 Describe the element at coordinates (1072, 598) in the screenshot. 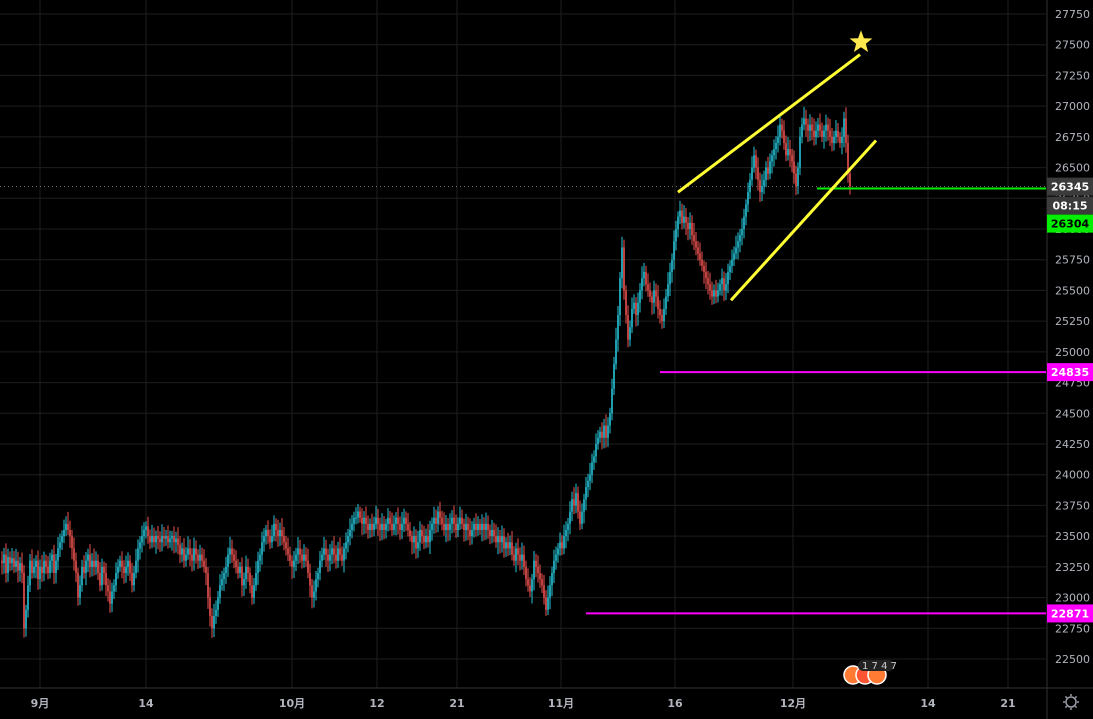

I see `y-tick-label: 23000` at that location.